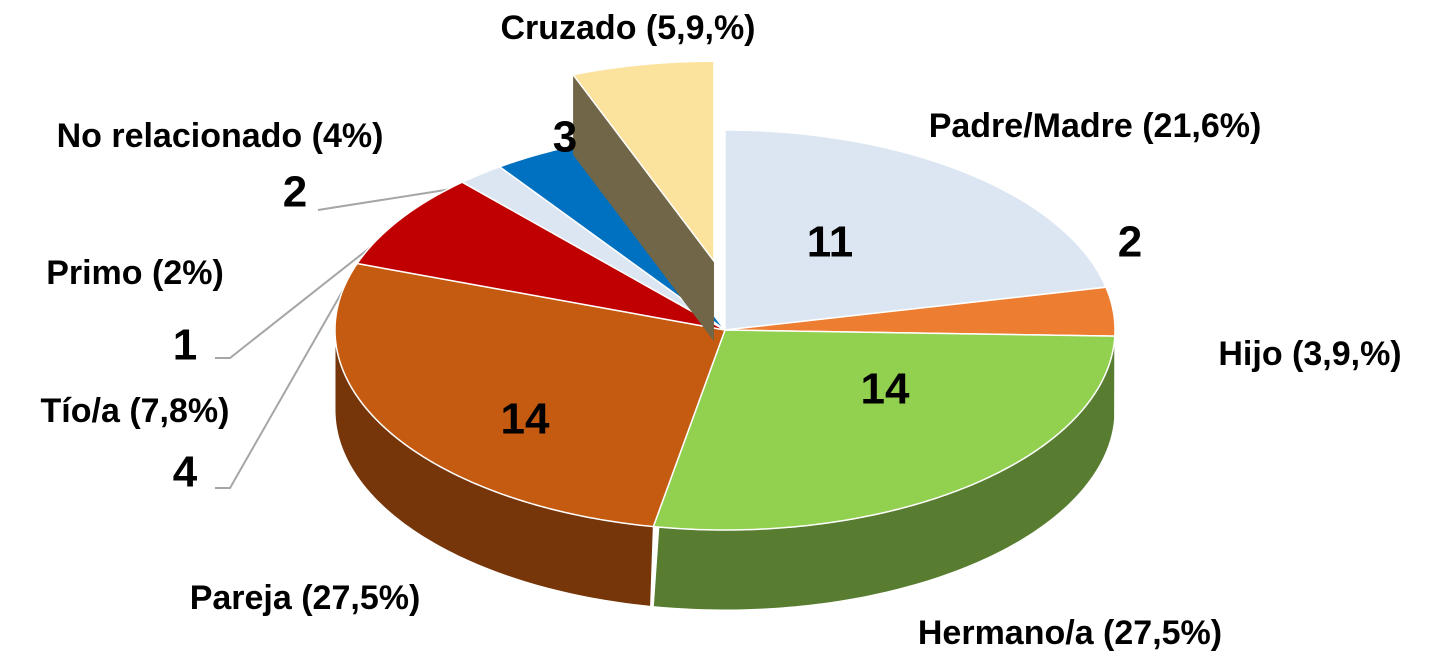 The image size is (1432, 661). Describe the element at coordinates (185, 472) in the screenshot. I see `data-label: 4` at that location.